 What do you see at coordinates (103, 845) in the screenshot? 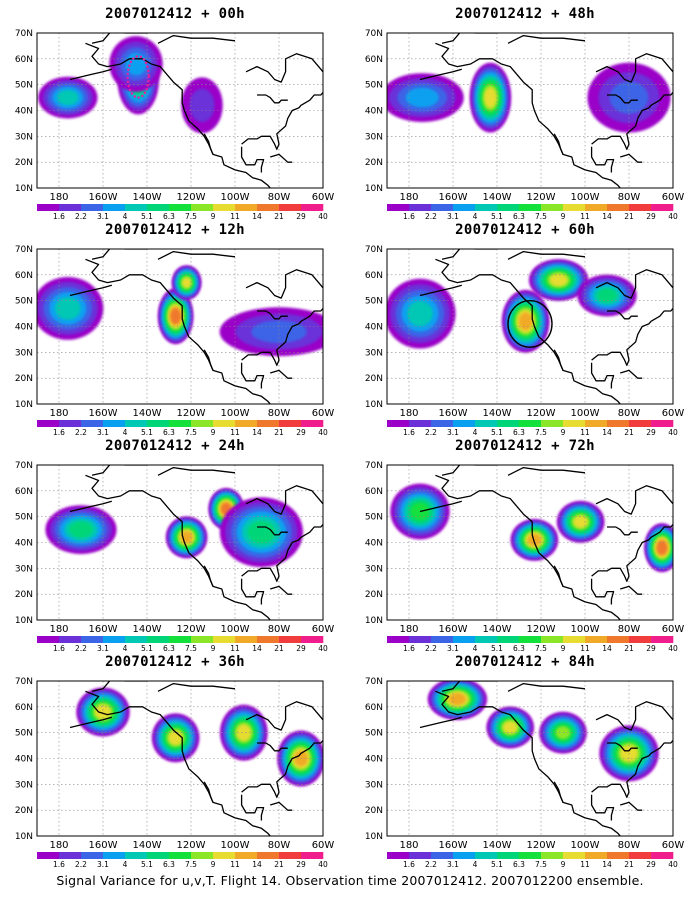
I see `lon-tick-label: 160W` at bounding box center [103, 845].